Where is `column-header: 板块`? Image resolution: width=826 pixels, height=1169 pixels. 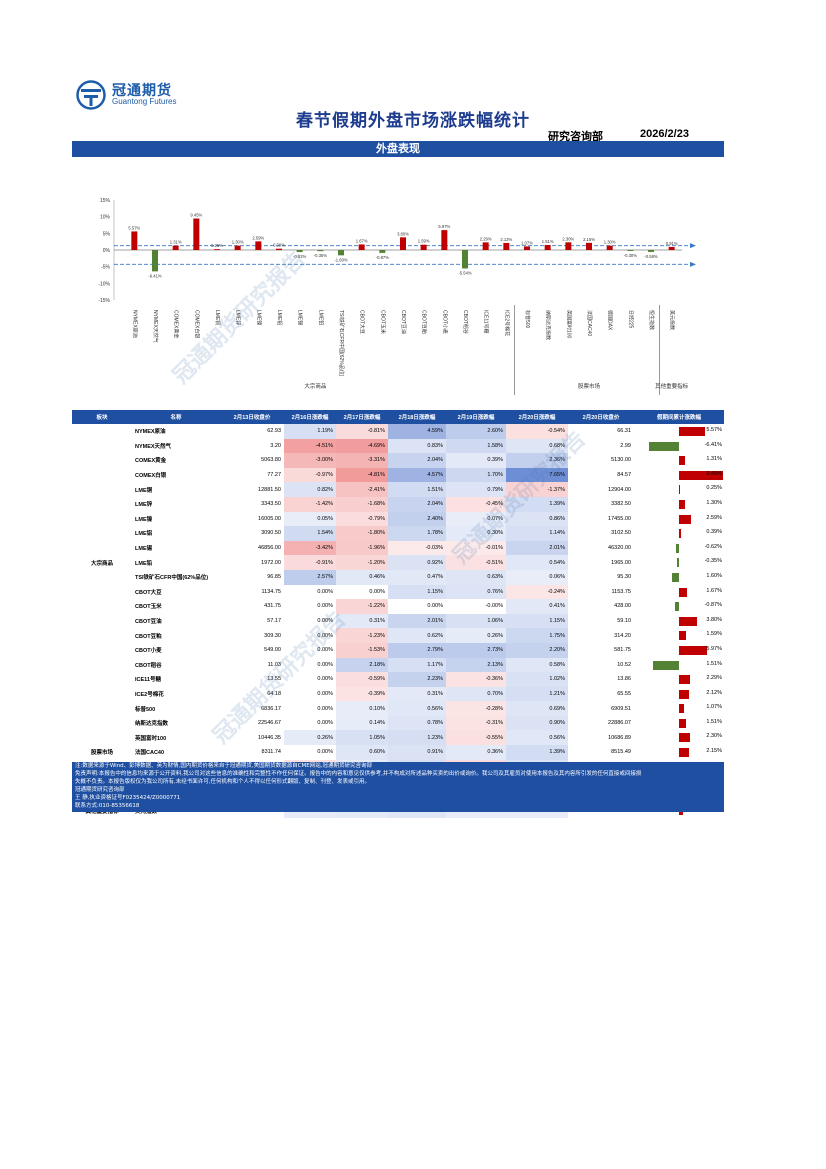 column-header: 板块 is located at coordinates (102, 417).